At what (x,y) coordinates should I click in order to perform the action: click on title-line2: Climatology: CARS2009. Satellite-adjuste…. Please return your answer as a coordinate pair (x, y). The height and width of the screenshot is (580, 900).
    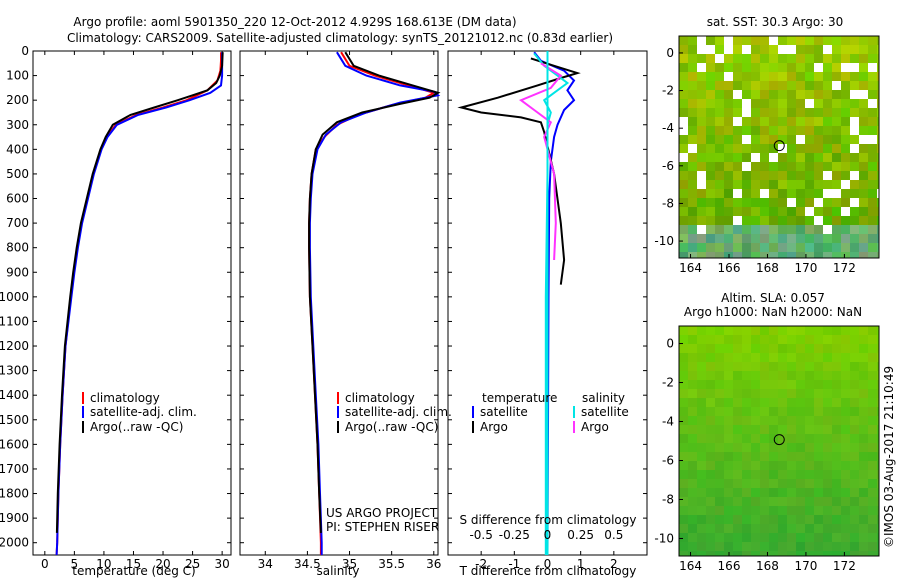
    Looking at the image, I should click on (340, 38).